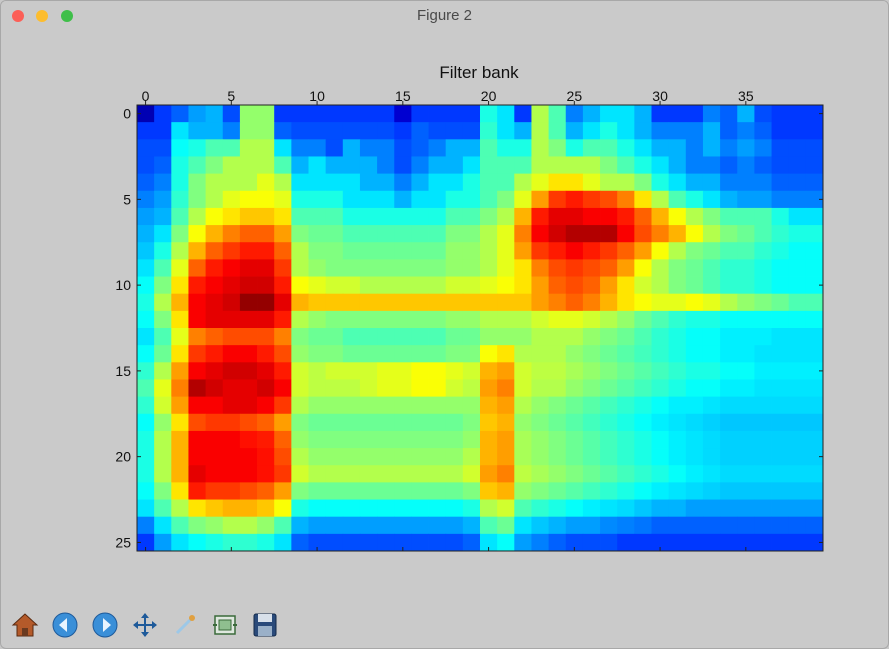  I want to click on pan-button, so click(145, 625).